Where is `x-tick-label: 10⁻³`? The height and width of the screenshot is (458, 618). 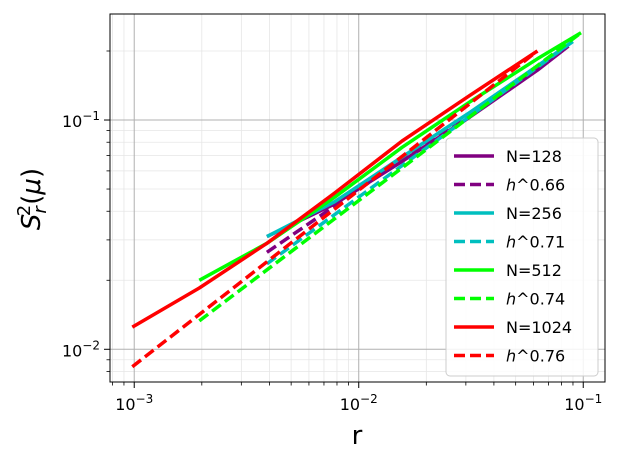 x-tick-label: 10⁻³ is located at coordinates (134, 403).